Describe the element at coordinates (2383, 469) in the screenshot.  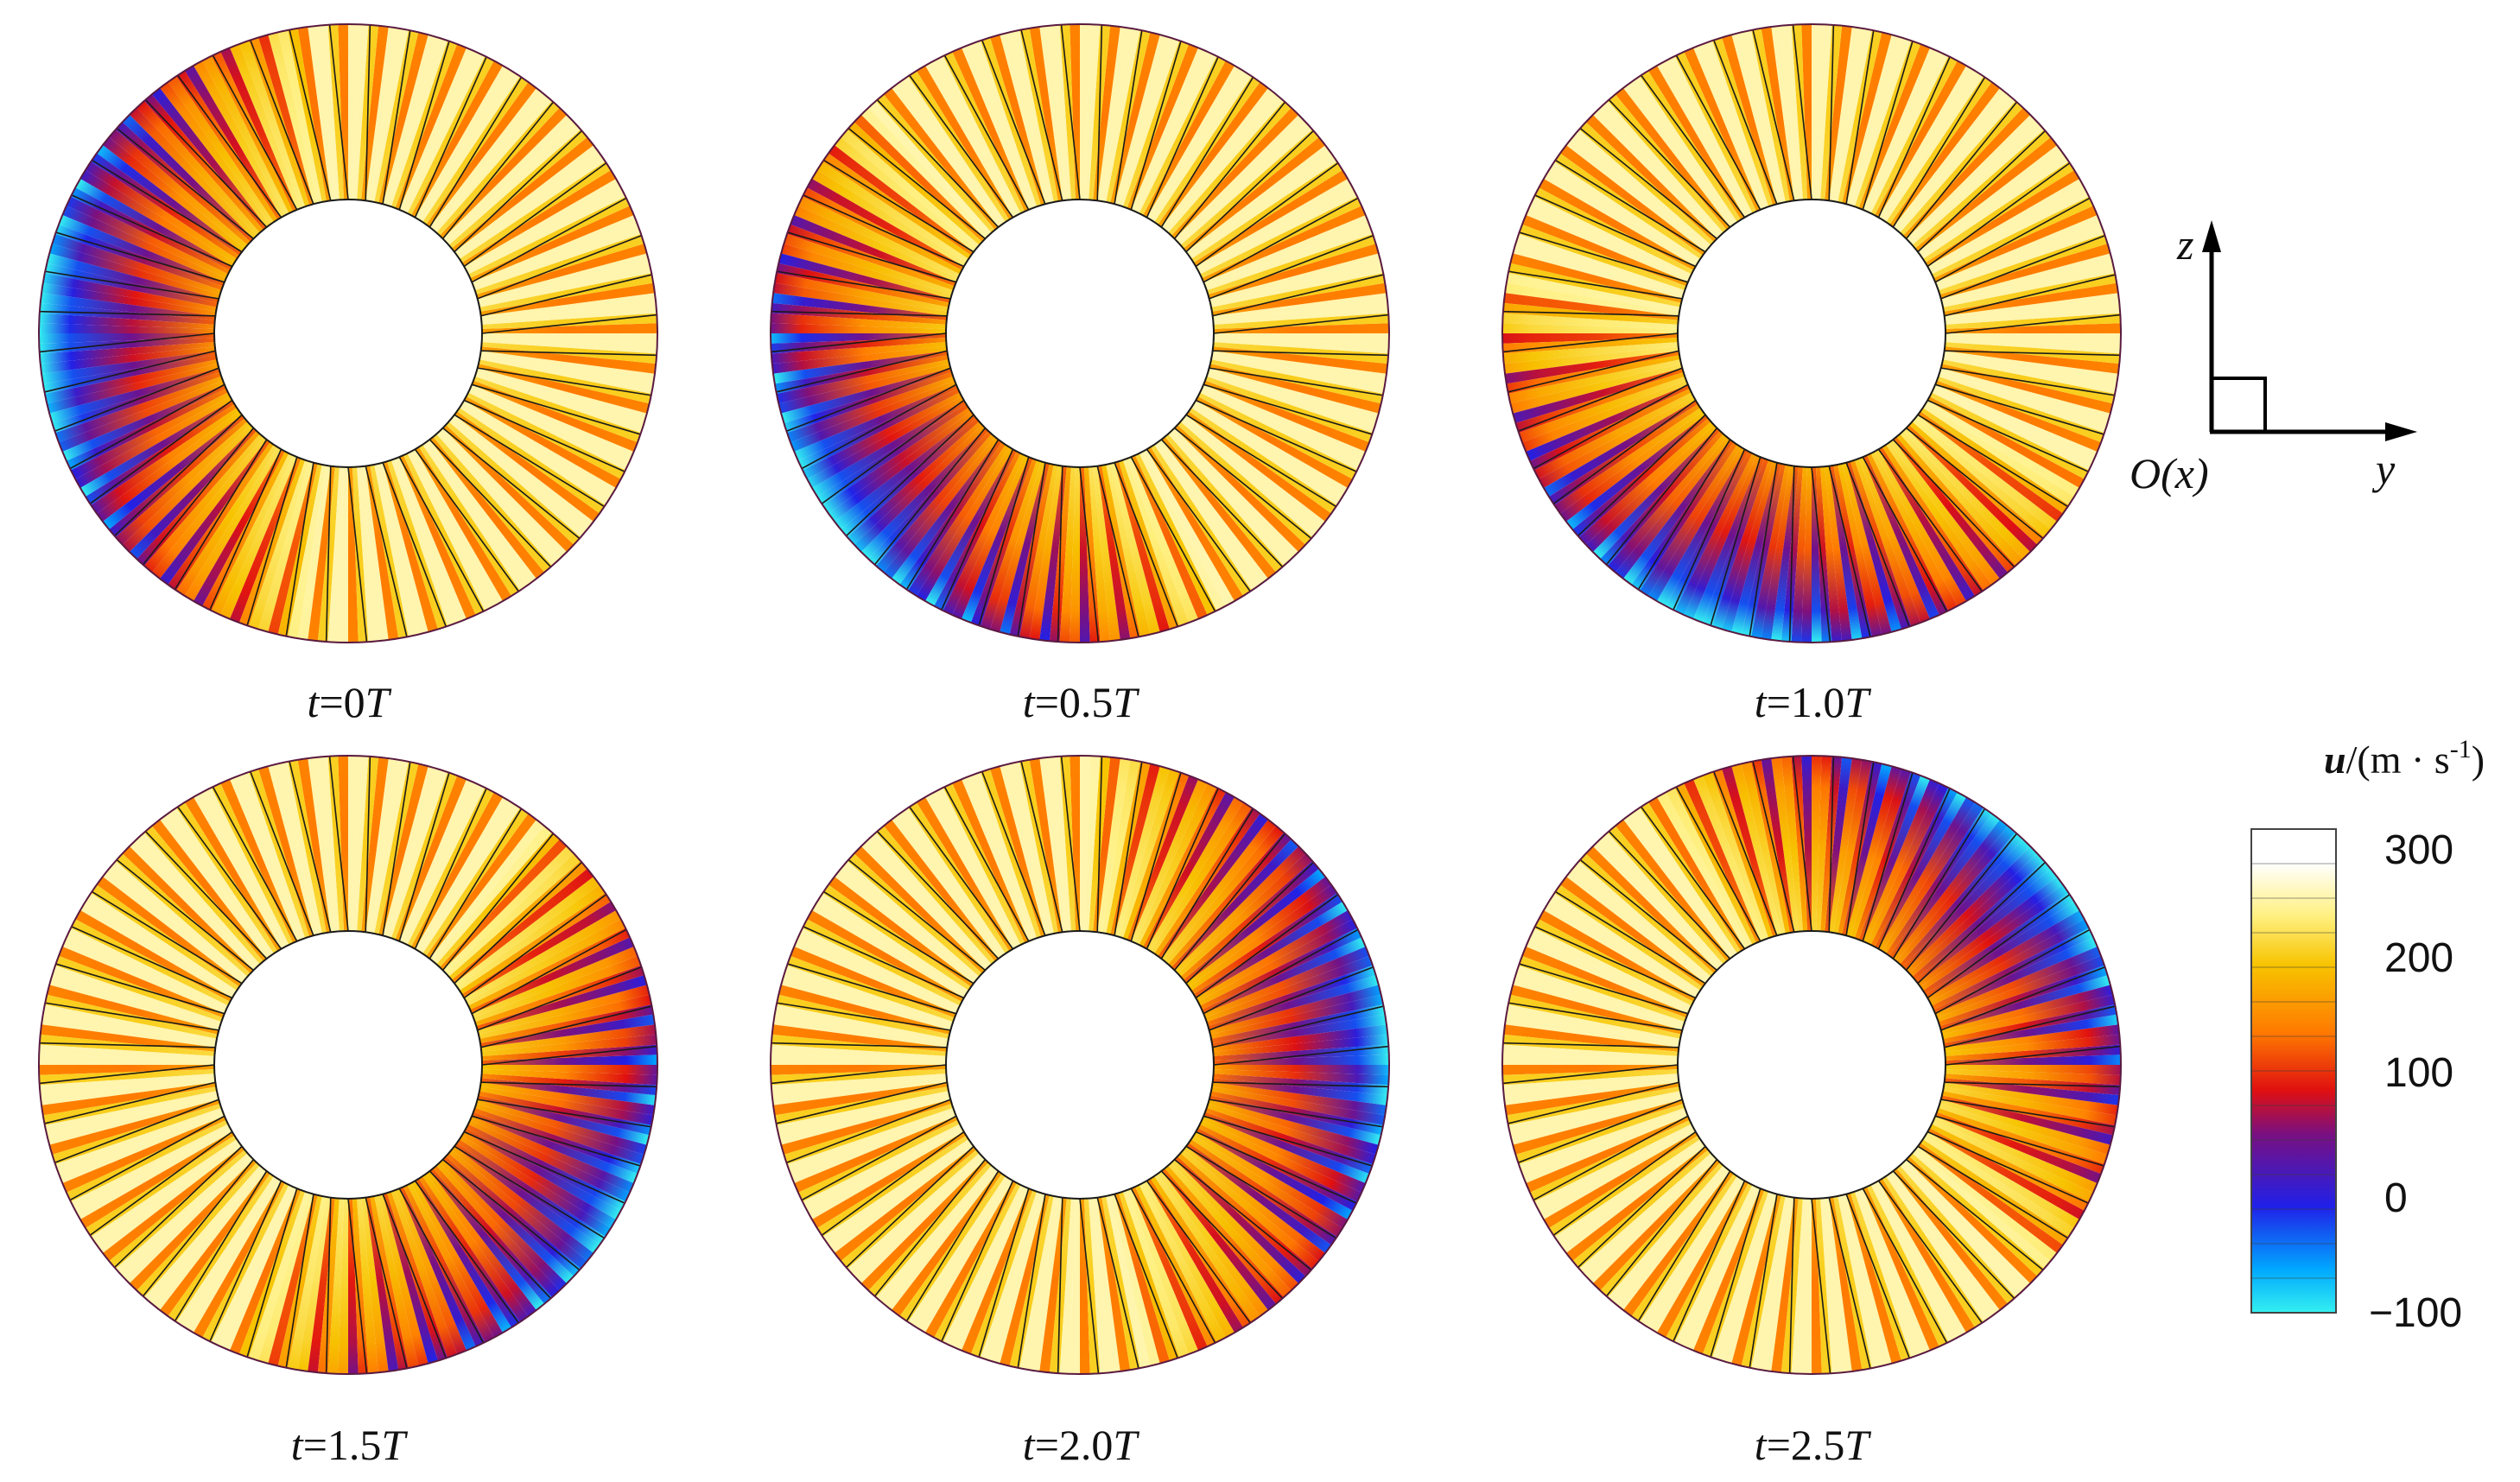
I see `y-axis-label: y` at that location.